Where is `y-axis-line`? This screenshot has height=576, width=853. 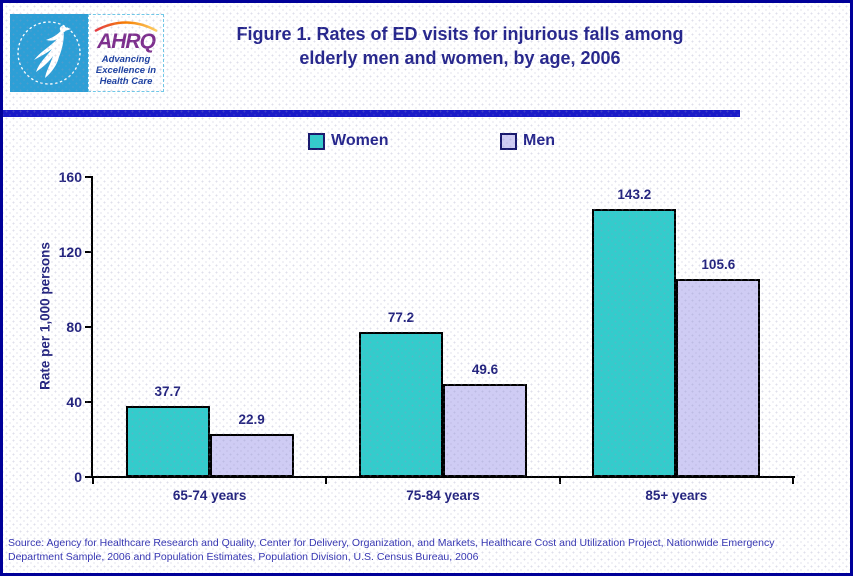 y-axis-line is located at coordinates (92, 327).